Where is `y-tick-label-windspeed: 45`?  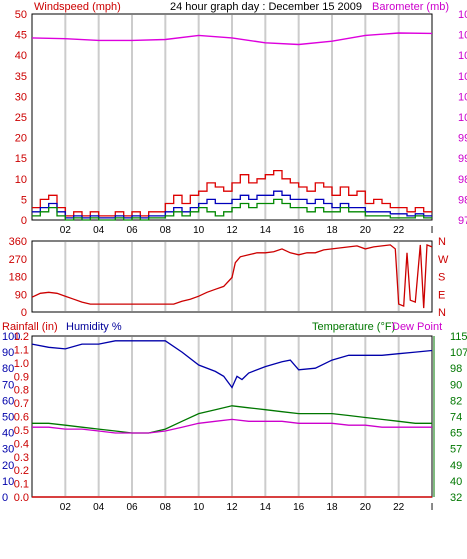
y-tick-label-windspeed: 45 is located at coordinates (21, 36).